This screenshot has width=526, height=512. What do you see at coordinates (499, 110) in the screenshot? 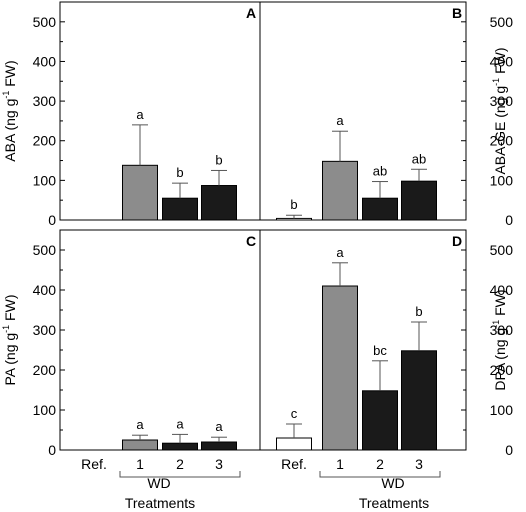
I see `y-axis-title: ABA-GE (ng g-1 FW)` at bounding box center [499, 110].